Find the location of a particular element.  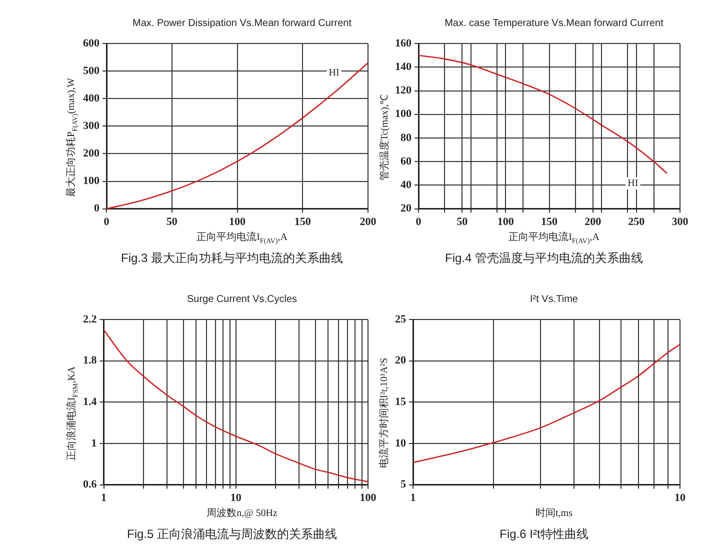

y-tick-label: 0.6 is located at coordinates (90, 484).